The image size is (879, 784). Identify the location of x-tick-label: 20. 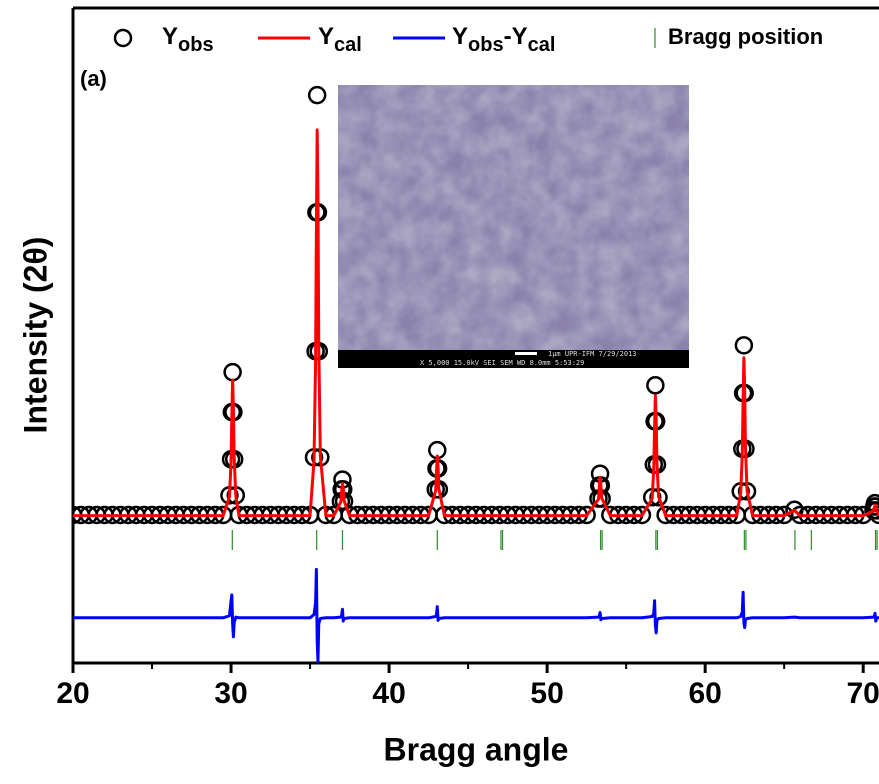
(72, 693).